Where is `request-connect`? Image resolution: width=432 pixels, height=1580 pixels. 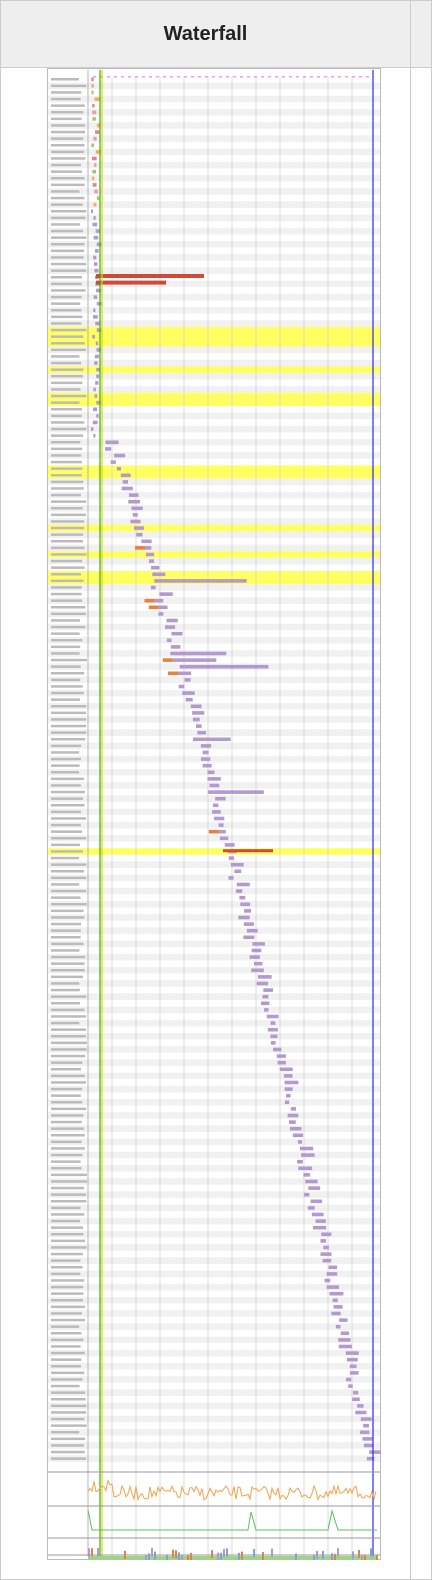 request-connect is located at coordinates (213, 831).